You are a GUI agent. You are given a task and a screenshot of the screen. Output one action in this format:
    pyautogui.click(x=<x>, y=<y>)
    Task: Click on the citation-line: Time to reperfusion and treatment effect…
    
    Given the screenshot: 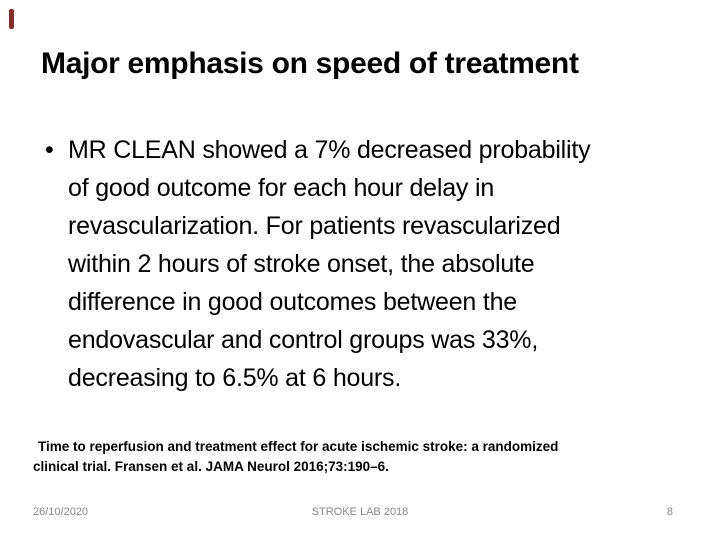 What is the action you would take?
    pyautogui.click(x=298, y=446)
    